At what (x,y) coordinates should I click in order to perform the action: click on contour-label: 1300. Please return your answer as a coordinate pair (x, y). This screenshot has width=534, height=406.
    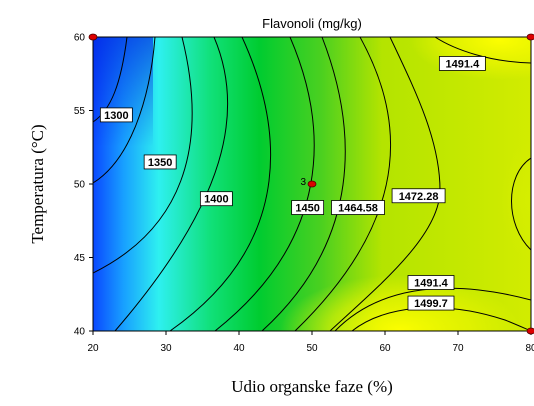
    Looking at the image, I should click on (116, 116).